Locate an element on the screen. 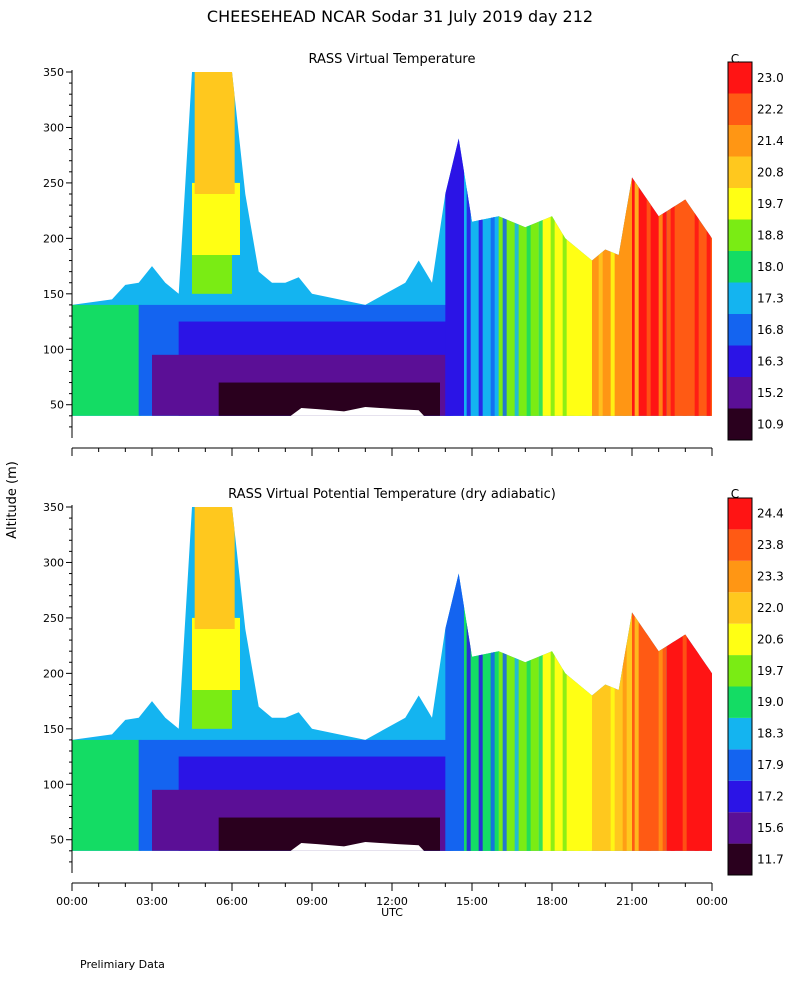 This screenshot has width=800, height=1004. y-tick-label: 50 is located at coordinates (57, 840).